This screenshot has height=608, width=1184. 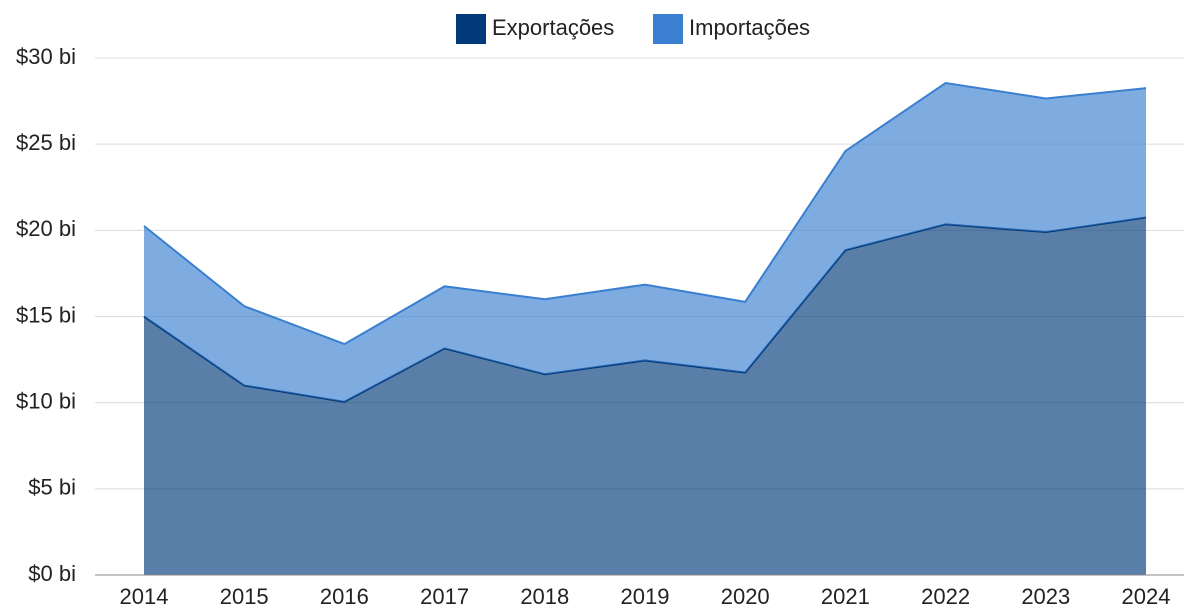 I want to click on x-tick-label: 2015, so click(x=244, y=596).